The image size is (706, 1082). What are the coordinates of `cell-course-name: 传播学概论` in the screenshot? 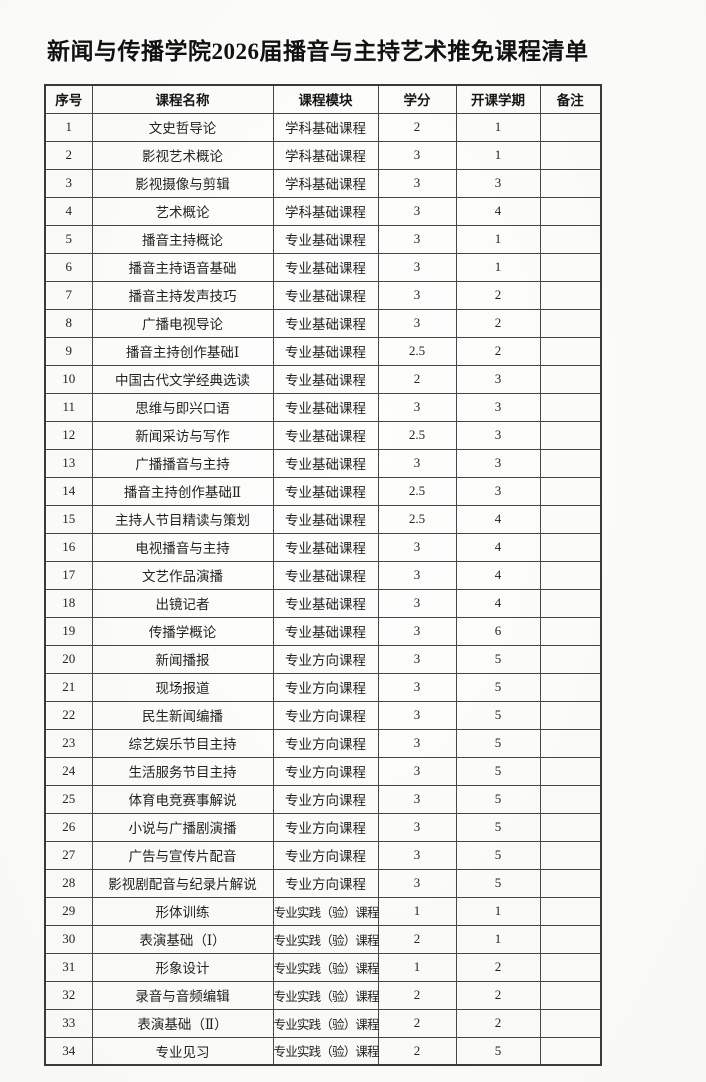 It's located at (182, 631).